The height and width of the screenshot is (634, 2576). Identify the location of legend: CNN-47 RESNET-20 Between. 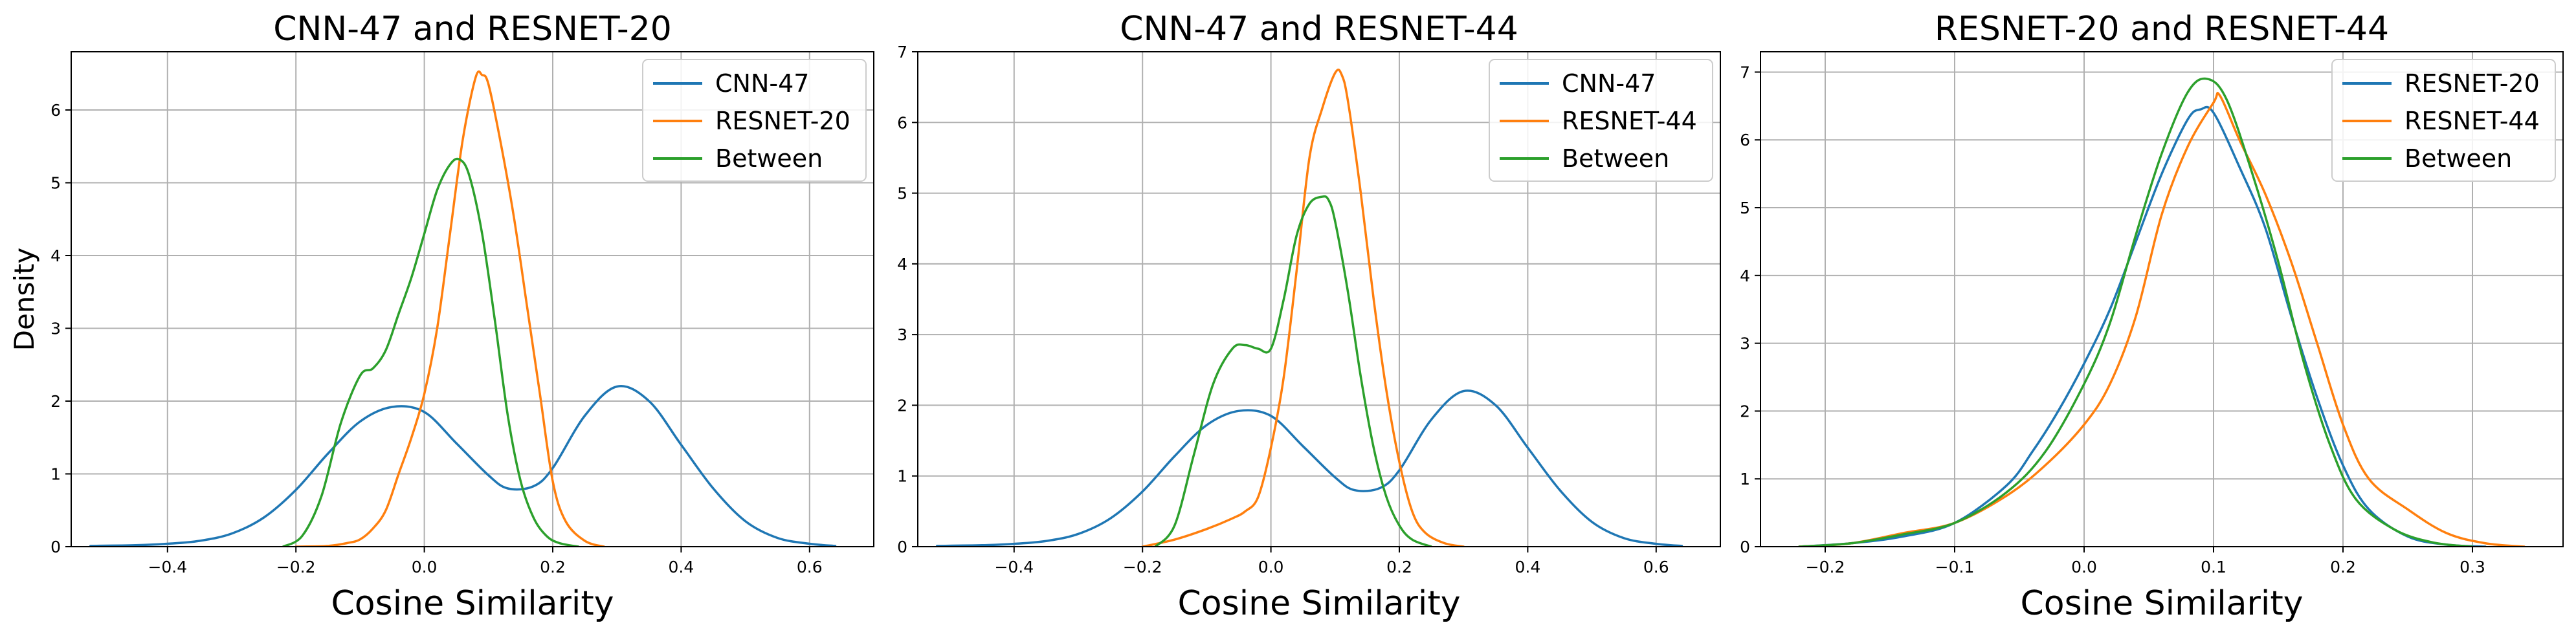
(754, 120).